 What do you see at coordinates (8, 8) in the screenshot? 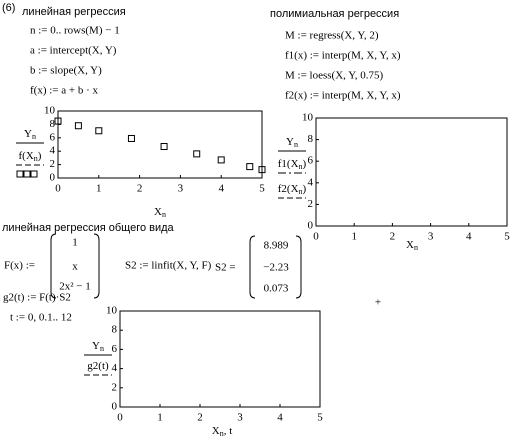
I see `region-label: (6)` at bounding box center [8, 8].